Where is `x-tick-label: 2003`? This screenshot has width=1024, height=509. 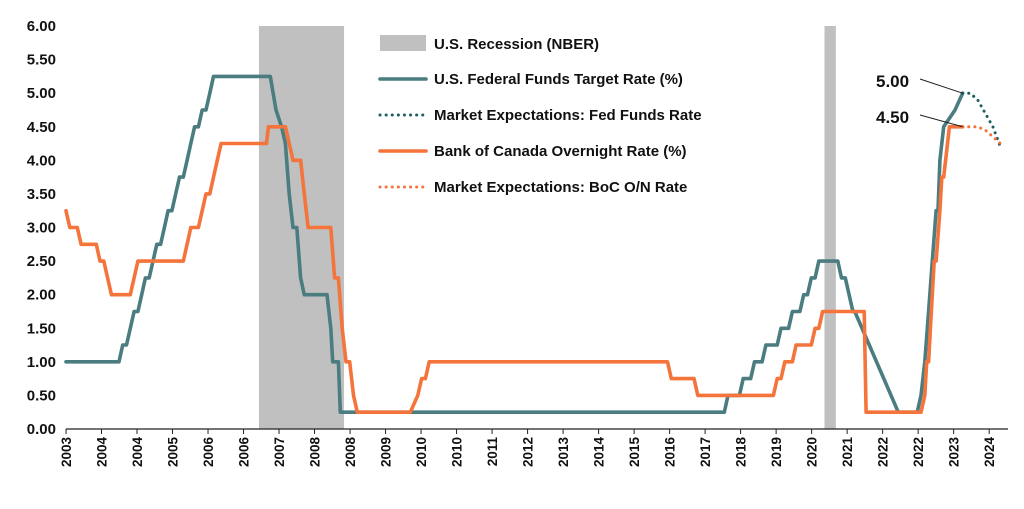
x-tick-label: 2003 is located at coordinates (66, 452).